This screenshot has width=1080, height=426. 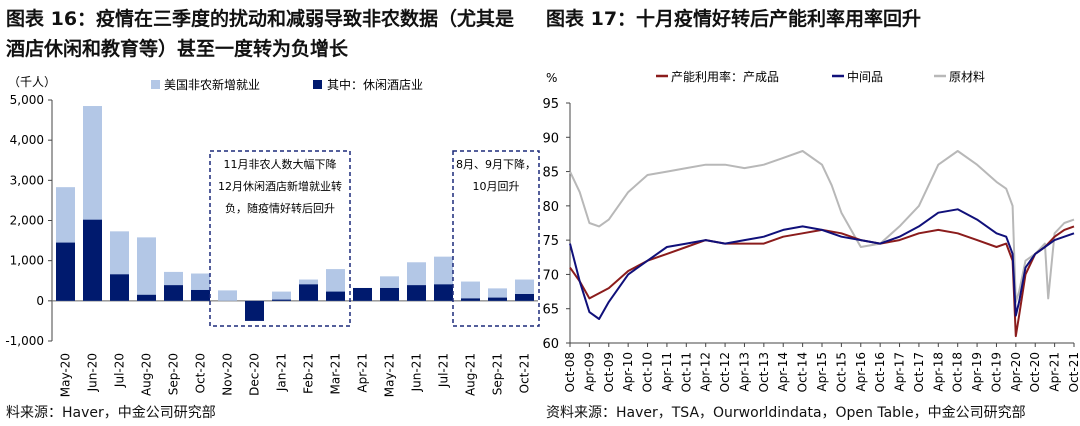 What do you see at coordinates (734, 19) in the screenshot?
I see `right-figure-title: 图表 17：十月疫情好转后产能利率用率回升` at bounding box center [734, 19].